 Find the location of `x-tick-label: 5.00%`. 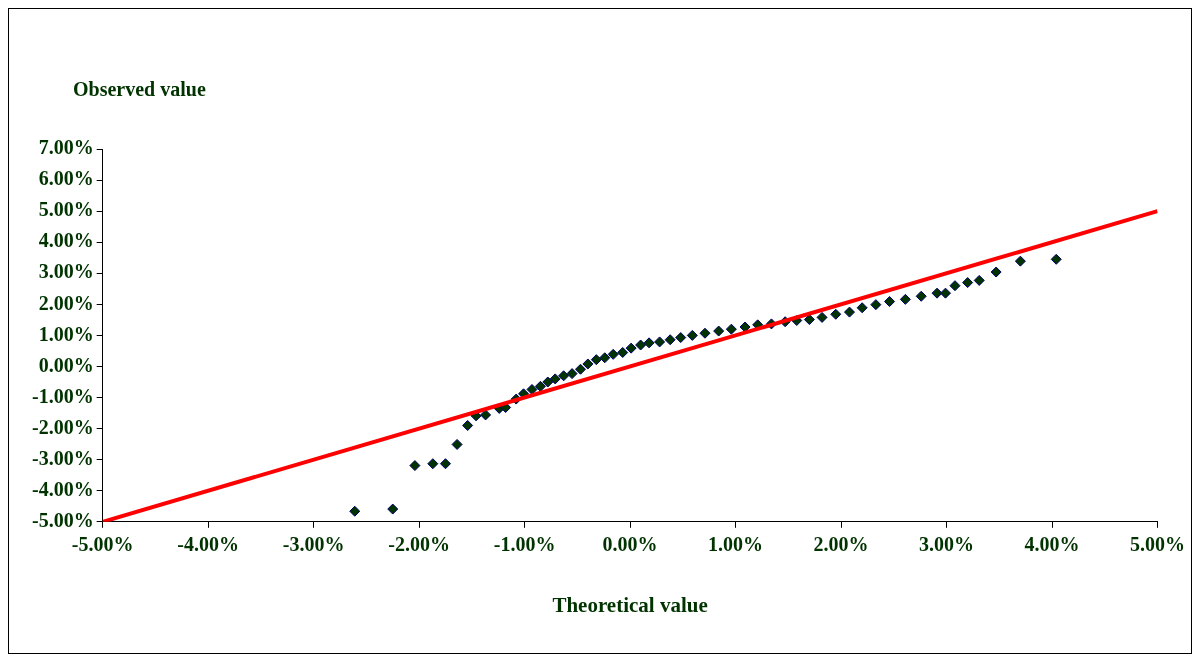

x-tick-label: 5.00% is located at coordinates (1157, 543).